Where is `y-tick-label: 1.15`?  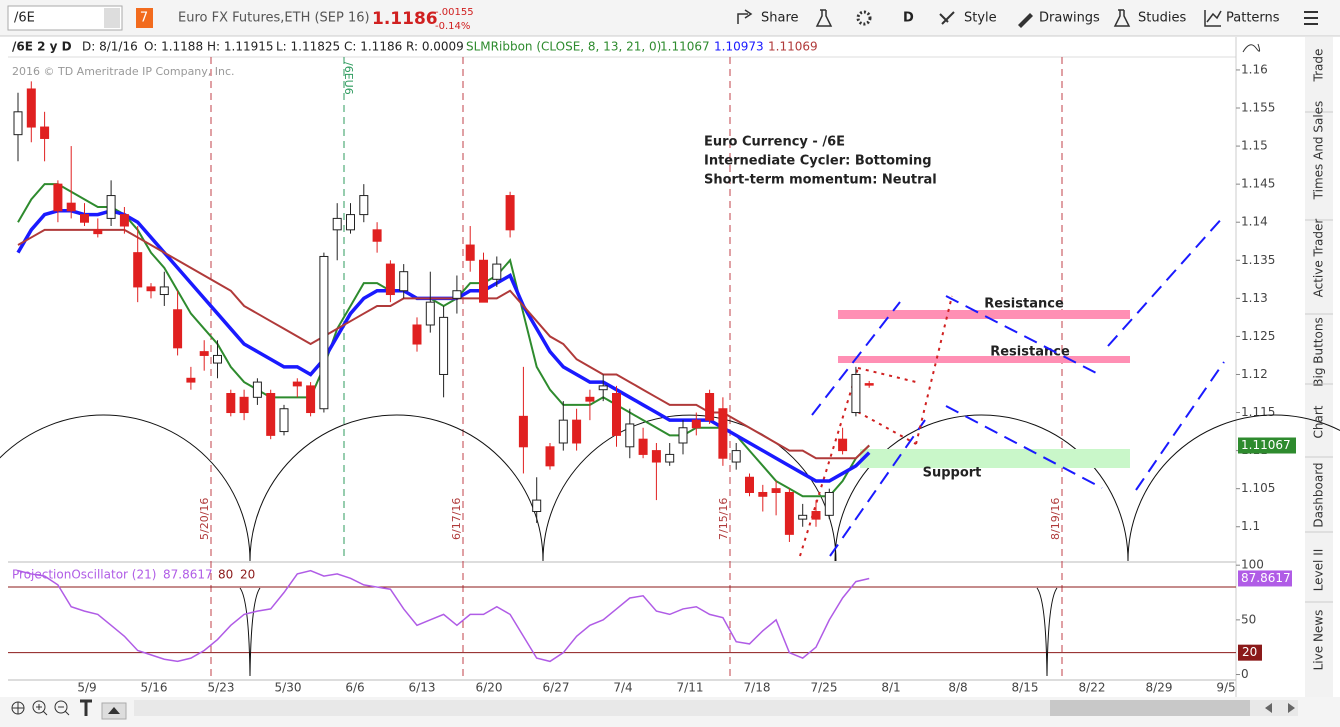 y-tick-label: 1.15 is located at coordinates (1254, 146).